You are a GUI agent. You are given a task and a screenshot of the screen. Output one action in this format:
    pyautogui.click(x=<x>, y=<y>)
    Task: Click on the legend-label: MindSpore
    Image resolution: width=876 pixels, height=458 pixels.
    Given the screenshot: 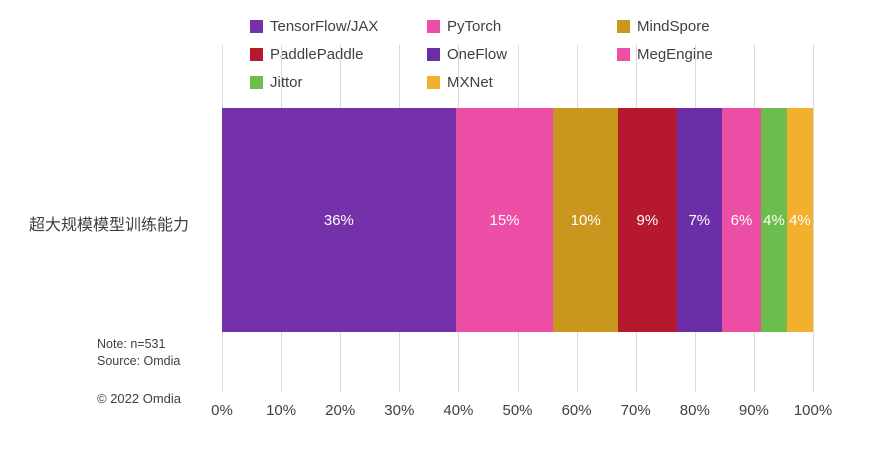 What is the action you would take?
    pyautogui.click(x=673, y=26)
    